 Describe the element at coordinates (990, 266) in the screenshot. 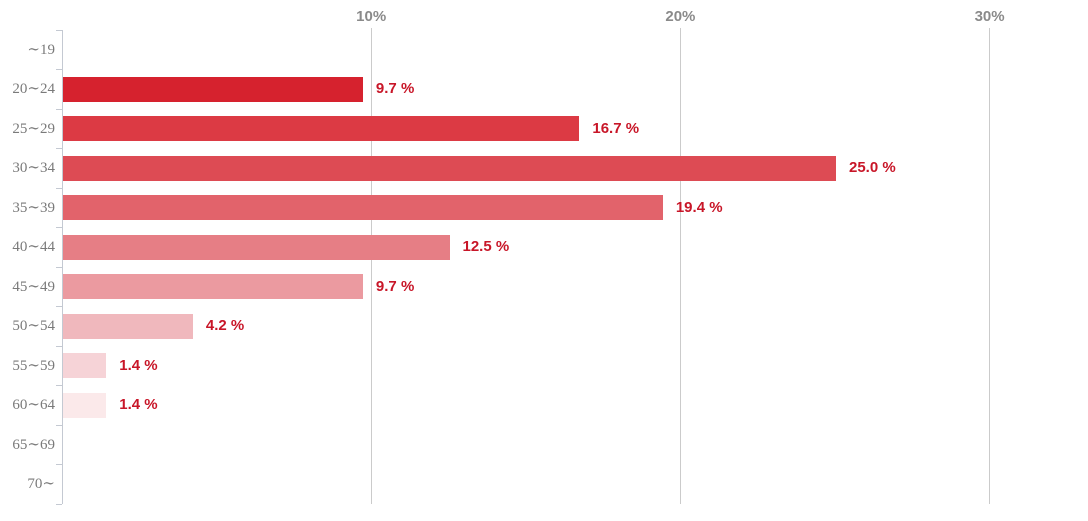

I see `gridline-30%` at that location.